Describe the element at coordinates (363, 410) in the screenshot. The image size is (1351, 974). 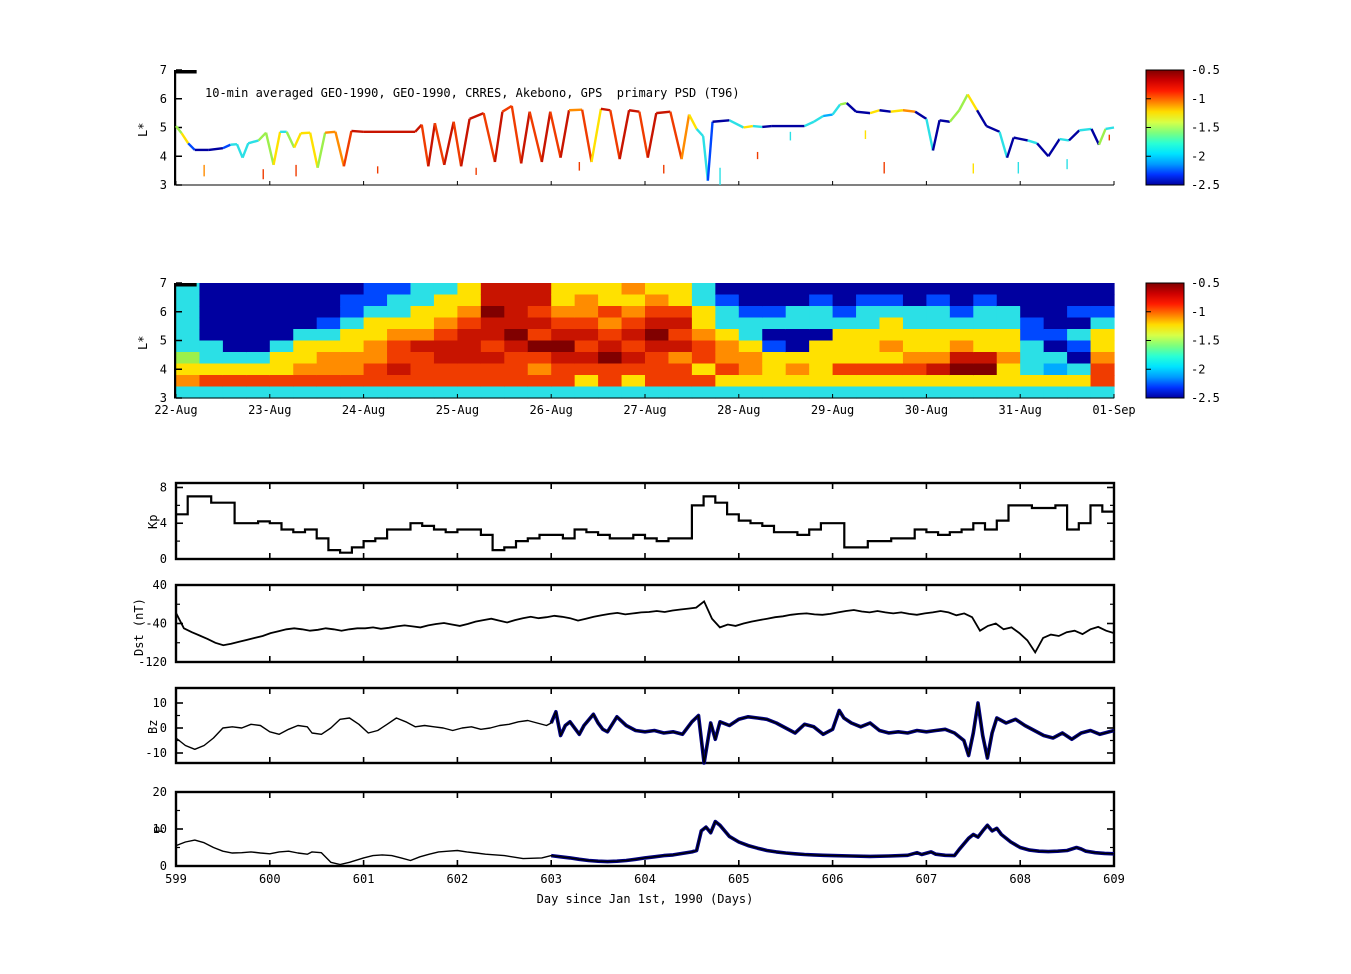
I see `date-tick-label: 24-Aug` at that location.